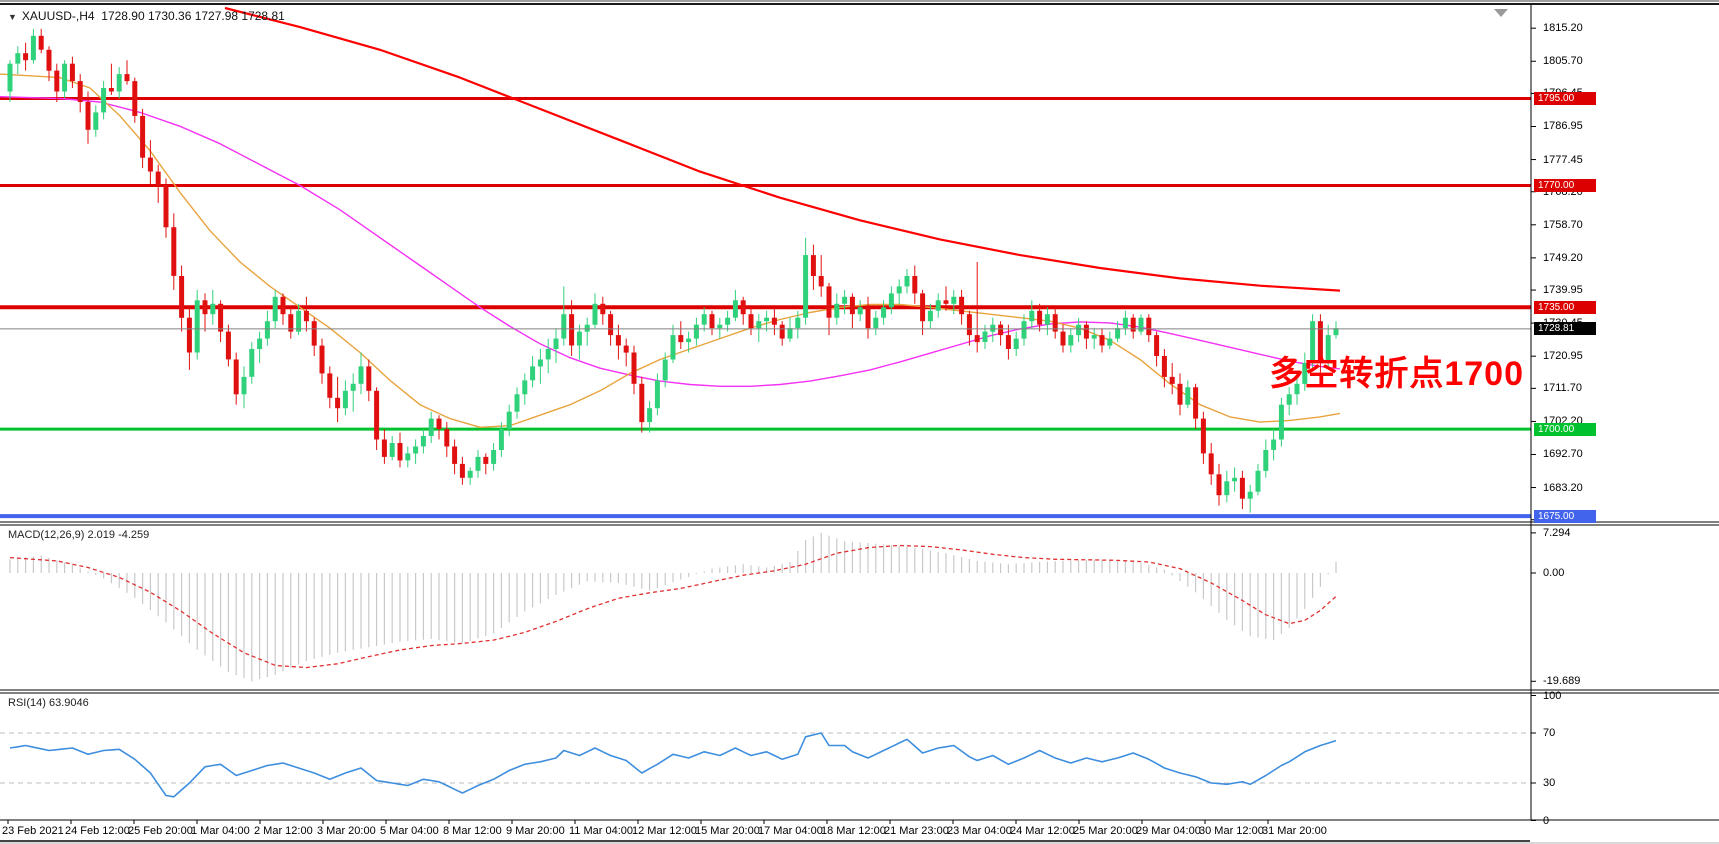  I want to click on rsi-axis-label: 70, so click(1549, 733).